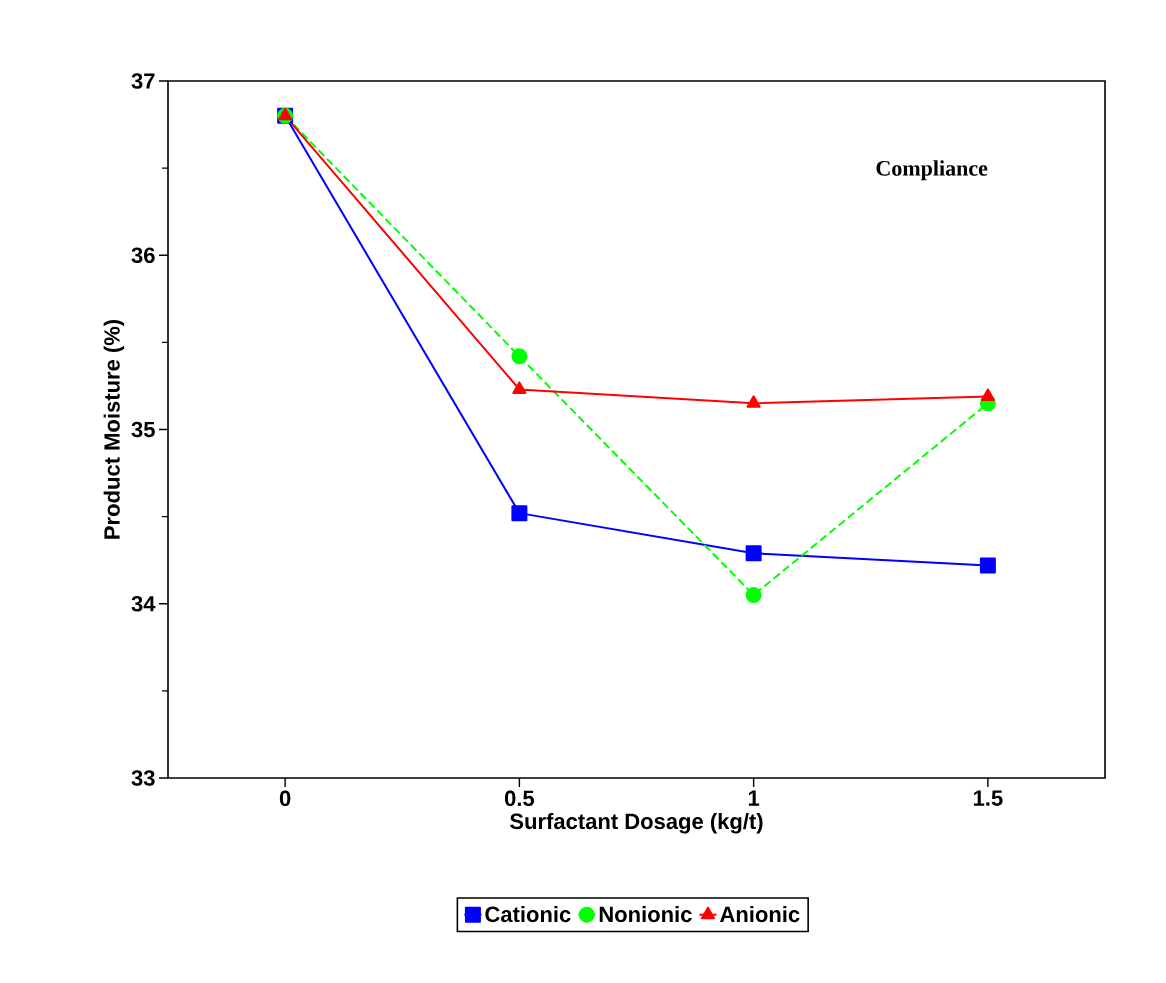 The width and height of the screenshot is (1166, 983). Describe the element at coordinates (519, 798) in the screenshot. I see `x-tick-label: 0.5` at that location.